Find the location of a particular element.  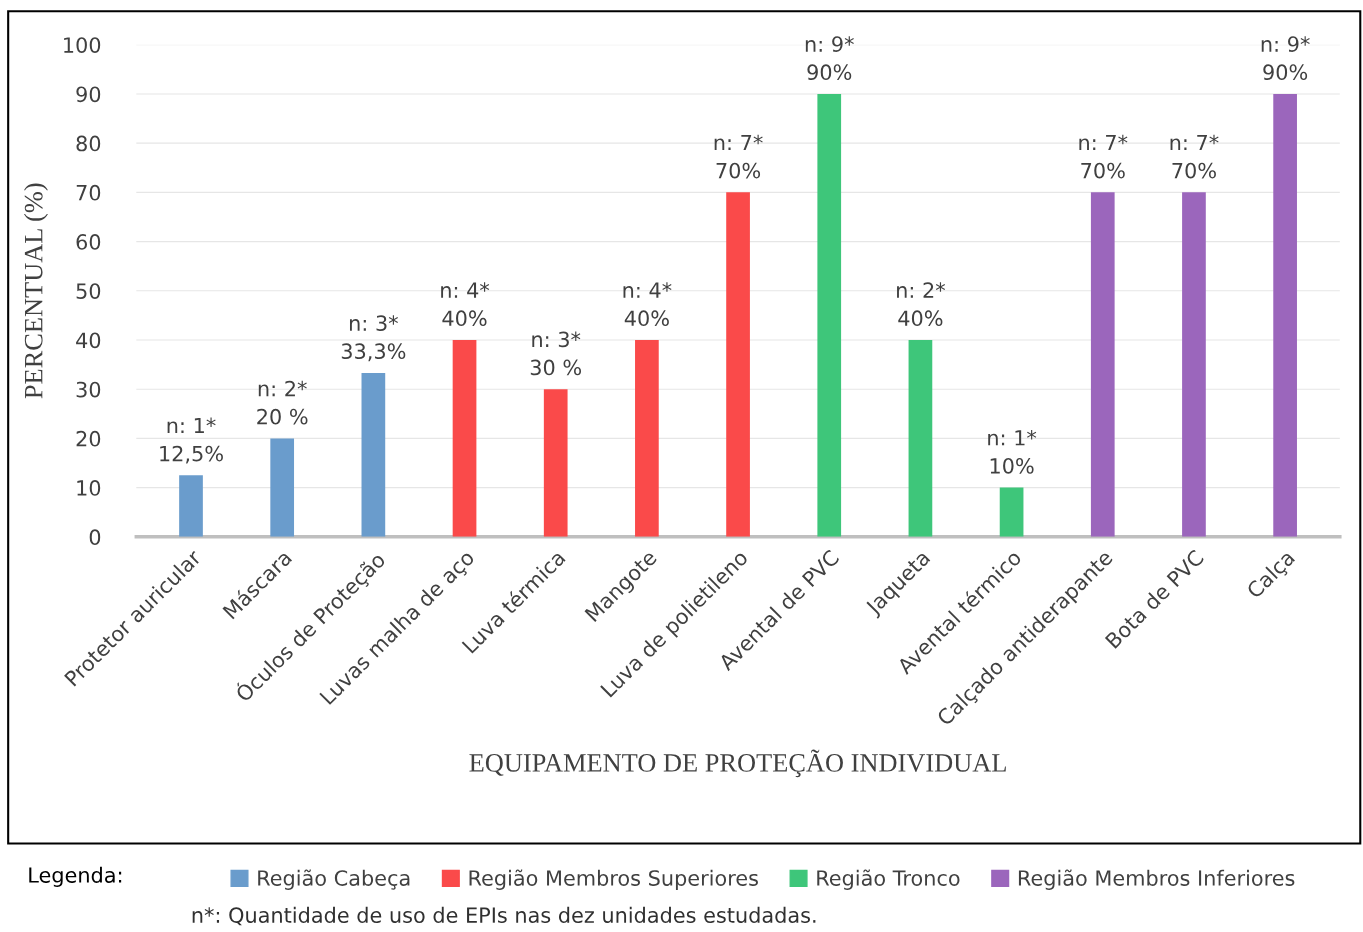

legend-label: Região Membros Inferiores is located at coordinates (1156, 879).